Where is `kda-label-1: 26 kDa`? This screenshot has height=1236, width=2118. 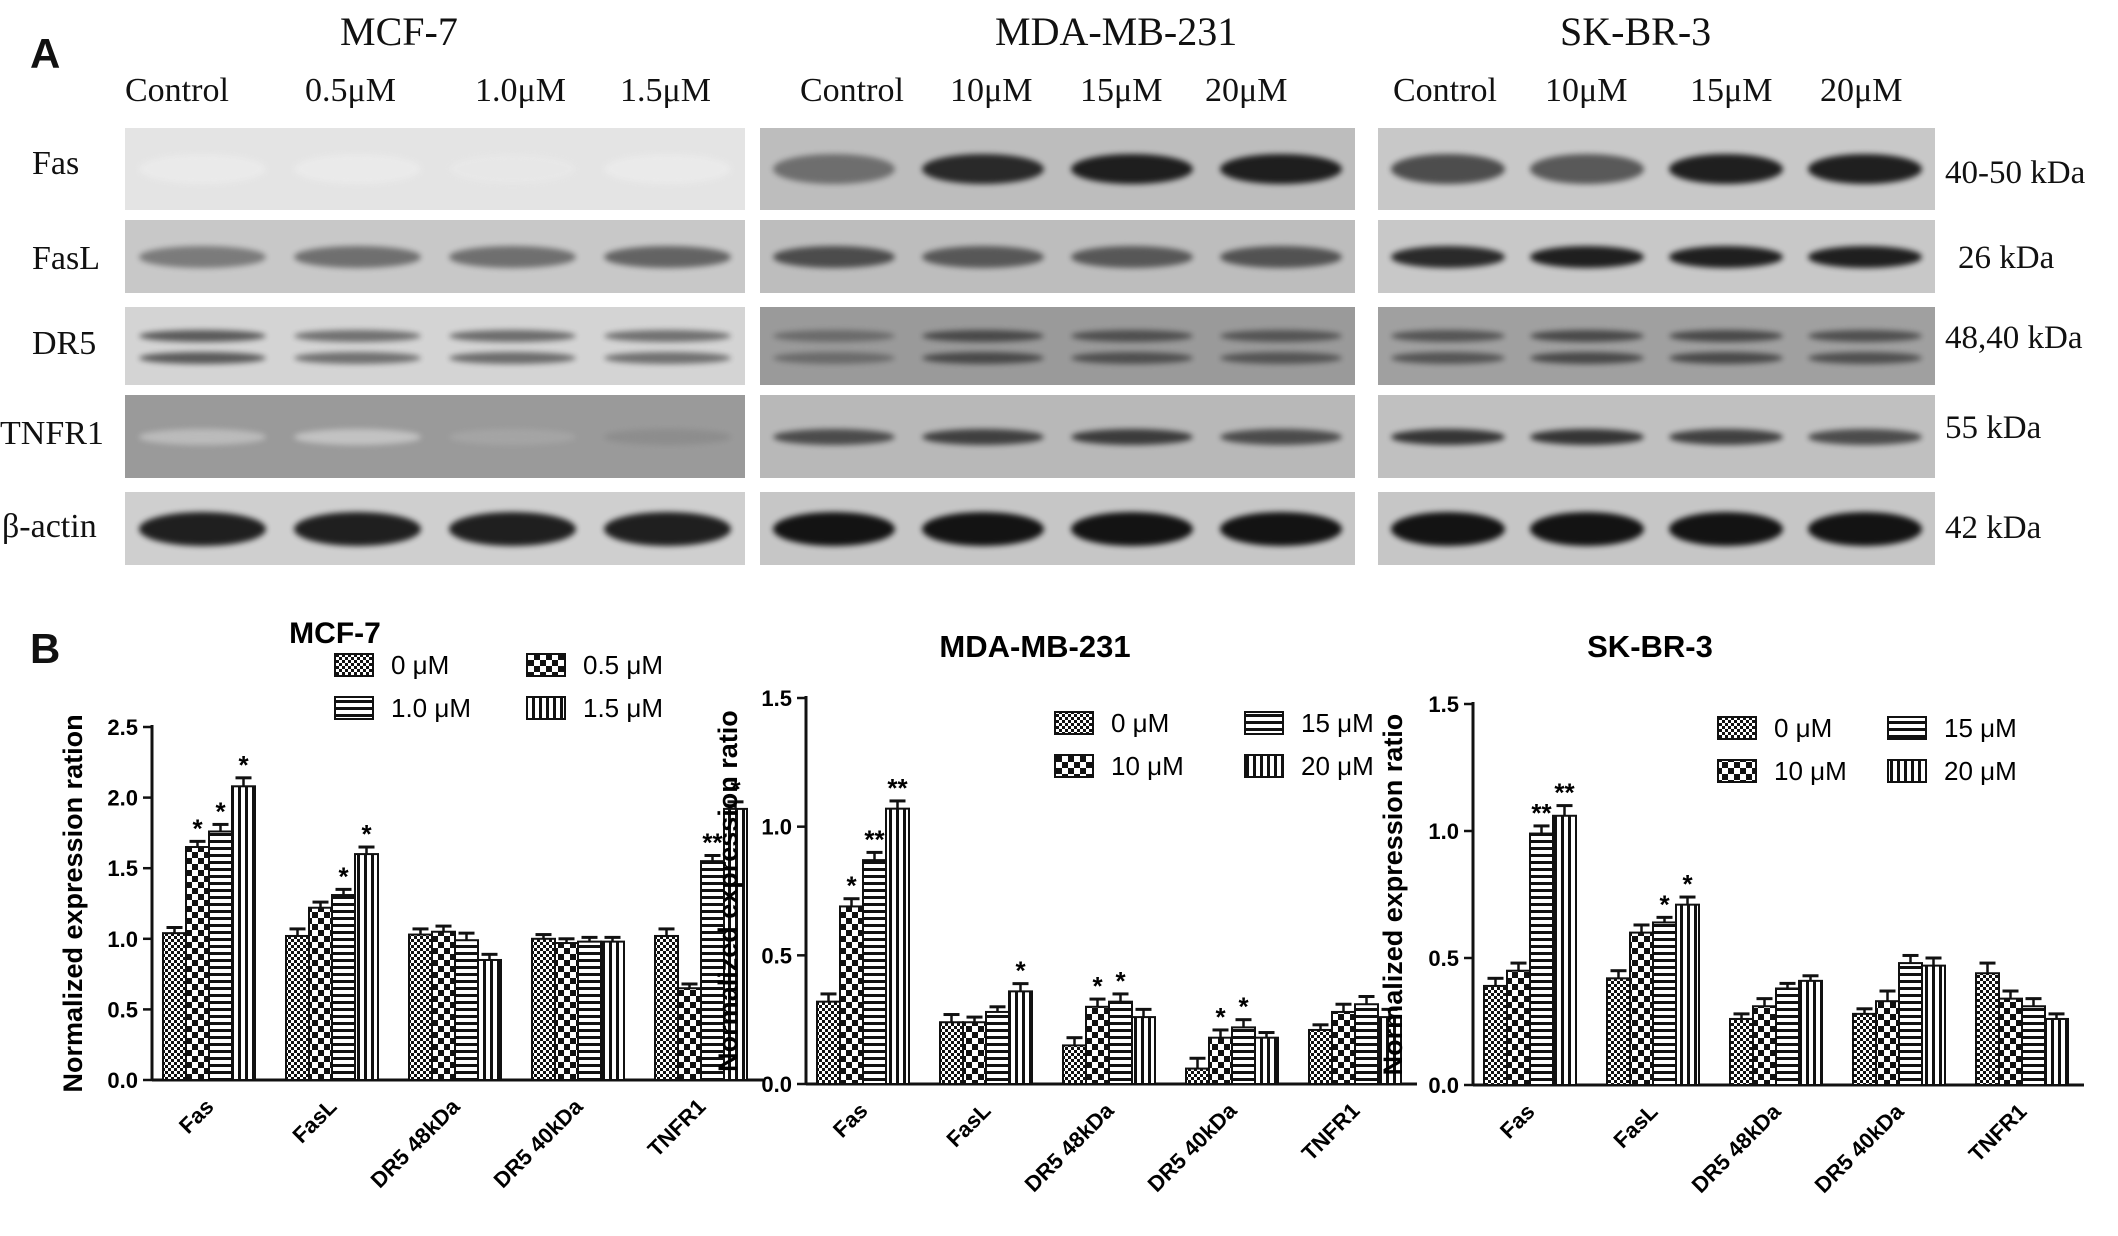 kda-label-1: 26 kDa is located at coordinates (2006, 258).